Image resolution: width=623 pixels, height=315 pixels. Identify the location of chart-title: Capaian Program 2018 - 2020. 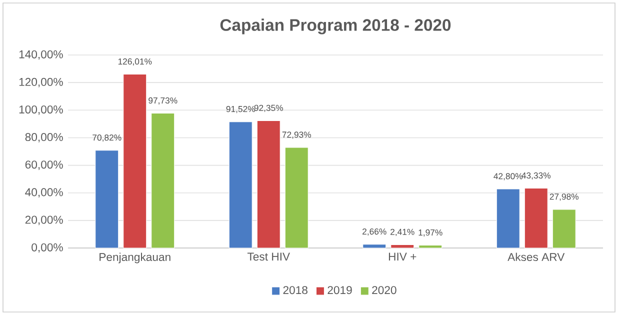
(335, 26).